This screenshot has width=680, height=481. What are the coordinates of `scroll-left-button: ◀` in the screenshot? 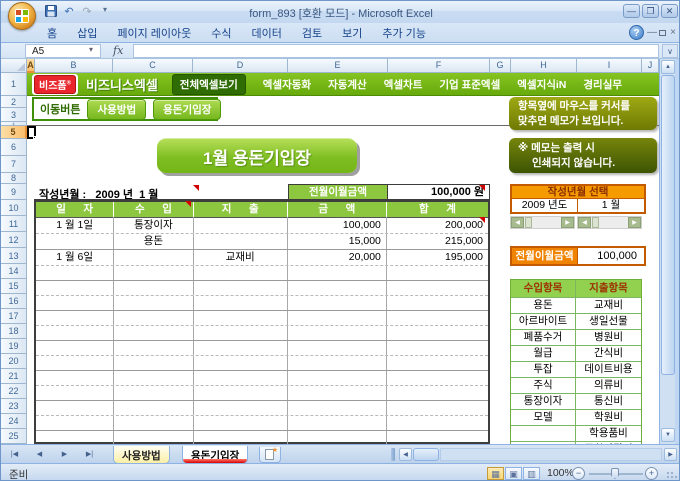 It's located at (405, 454).